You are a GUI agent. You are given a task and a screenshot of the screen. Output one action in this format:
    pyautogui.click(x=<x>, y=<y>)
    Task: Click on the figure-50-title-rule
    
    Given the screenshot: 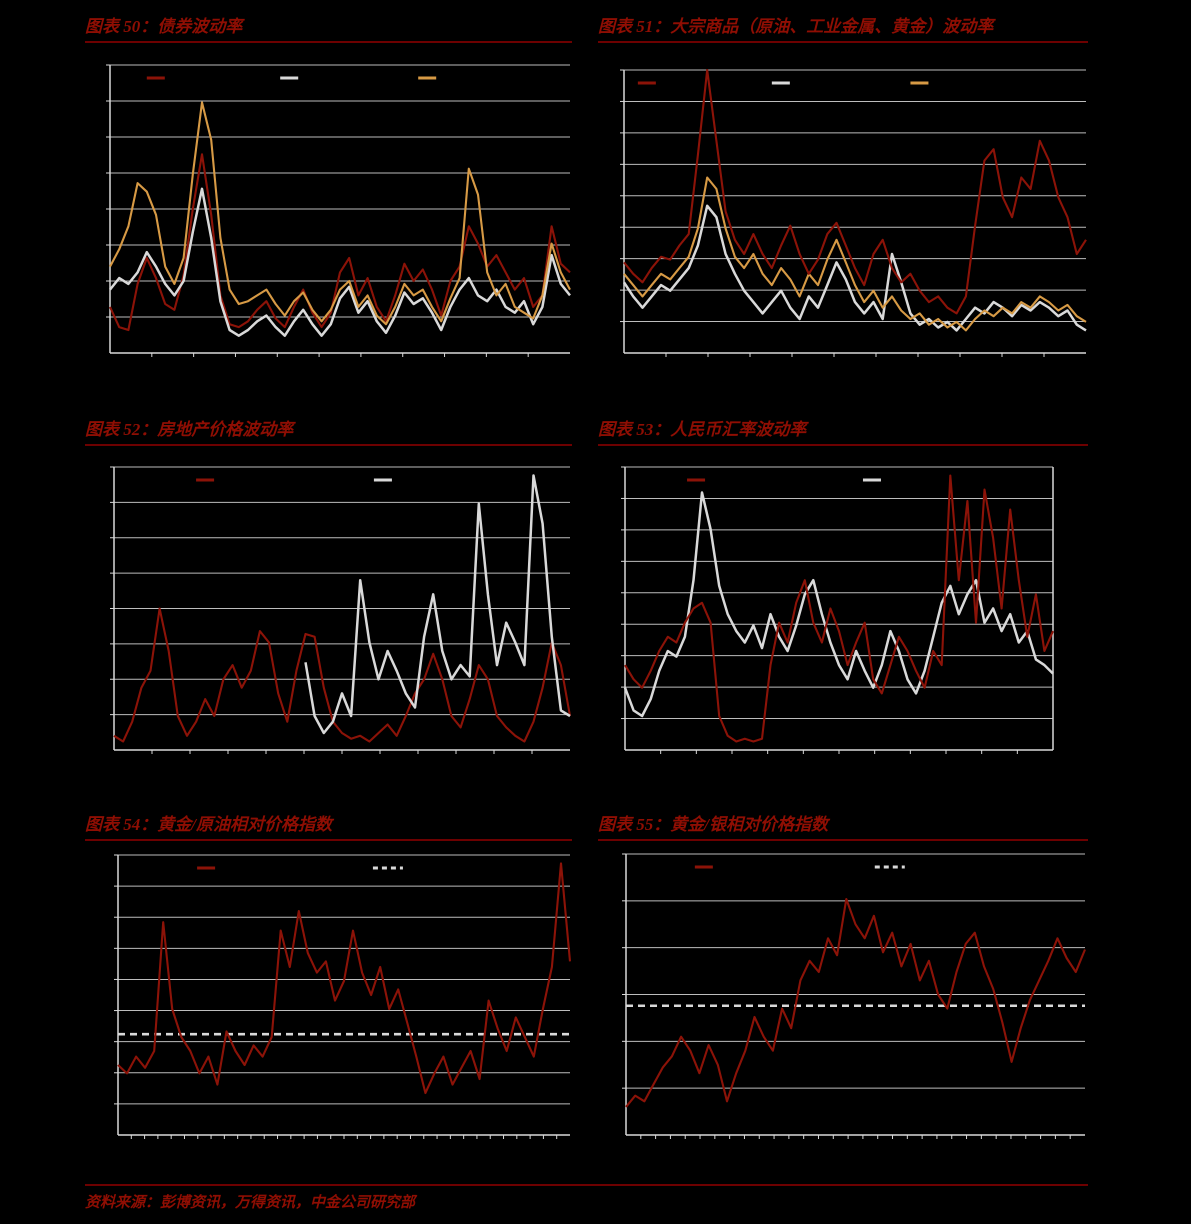 What is the action you would take?
    pyautogui.click(x=328, y=42)
    